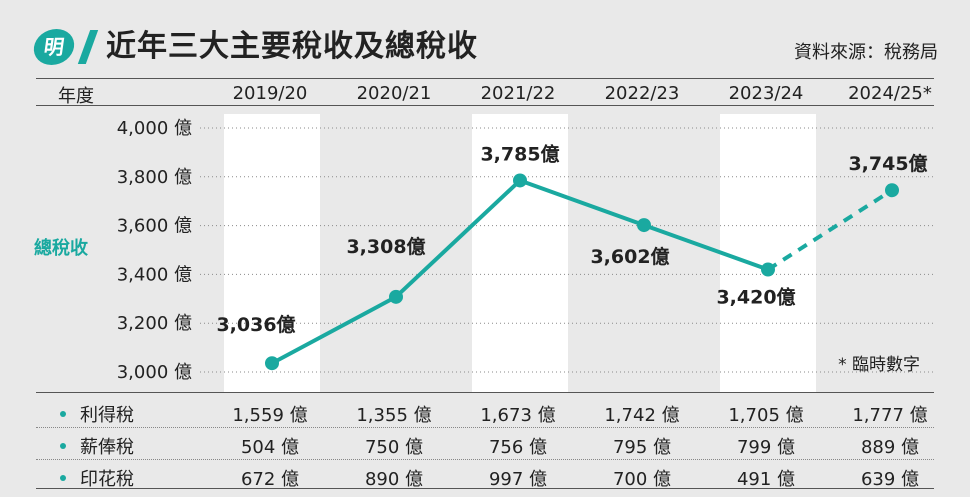  What do you see at coordinates (518, 447) in the screenshot?
I see `table-cell: 756 億` at bounding box center [518, 447].